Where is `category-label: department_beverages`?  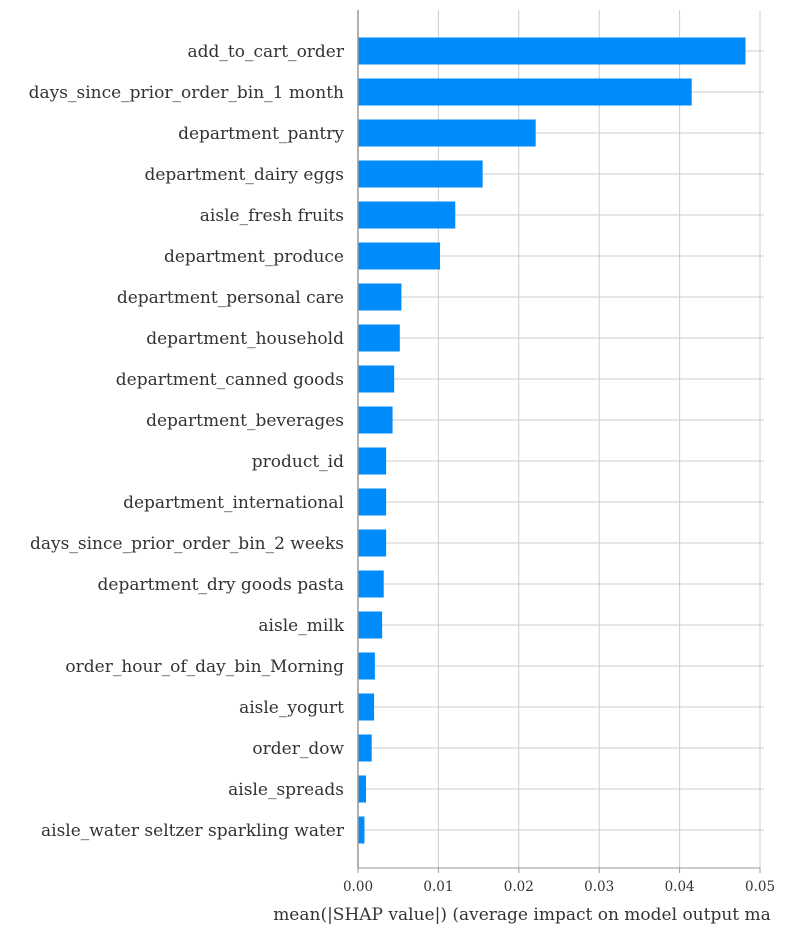
category-label: department_beverages is located at coordinates (245, 421).